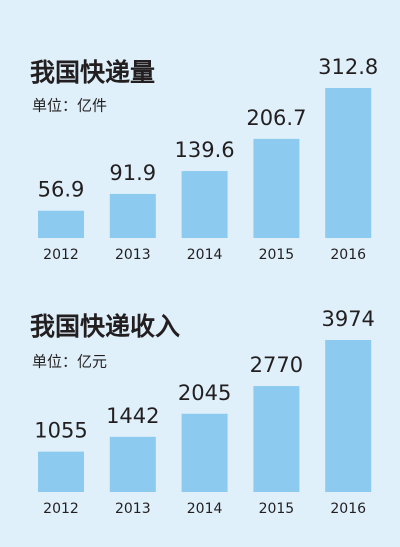 The height and width of the screenshot is (547, 400). What do you see at coordinates (60, 431) in the screenshot?
I see `value-label: 1055` at bounding box center [60, 431].